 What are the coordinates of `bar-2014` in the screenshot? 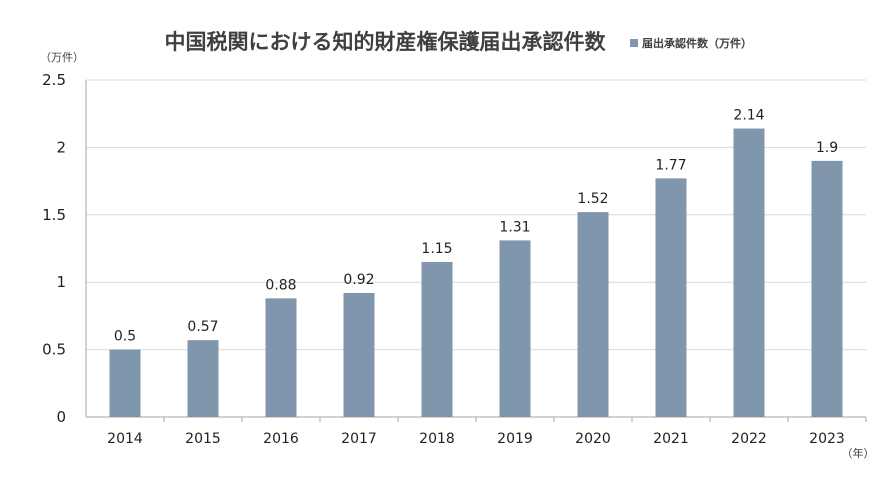 It's located at (125, 383).